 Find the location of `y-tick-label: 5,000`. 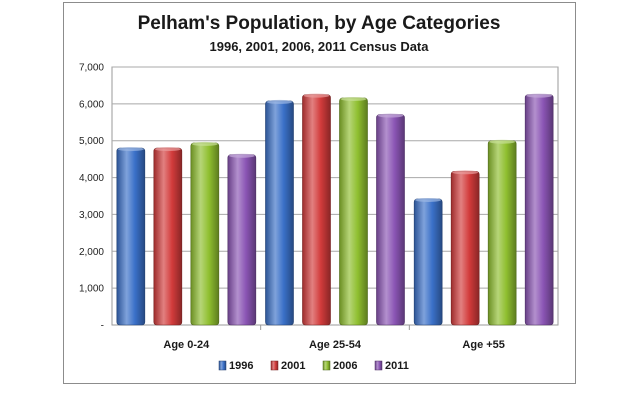

y-tick-label: 5,000 is located at coordinates (91, 141).